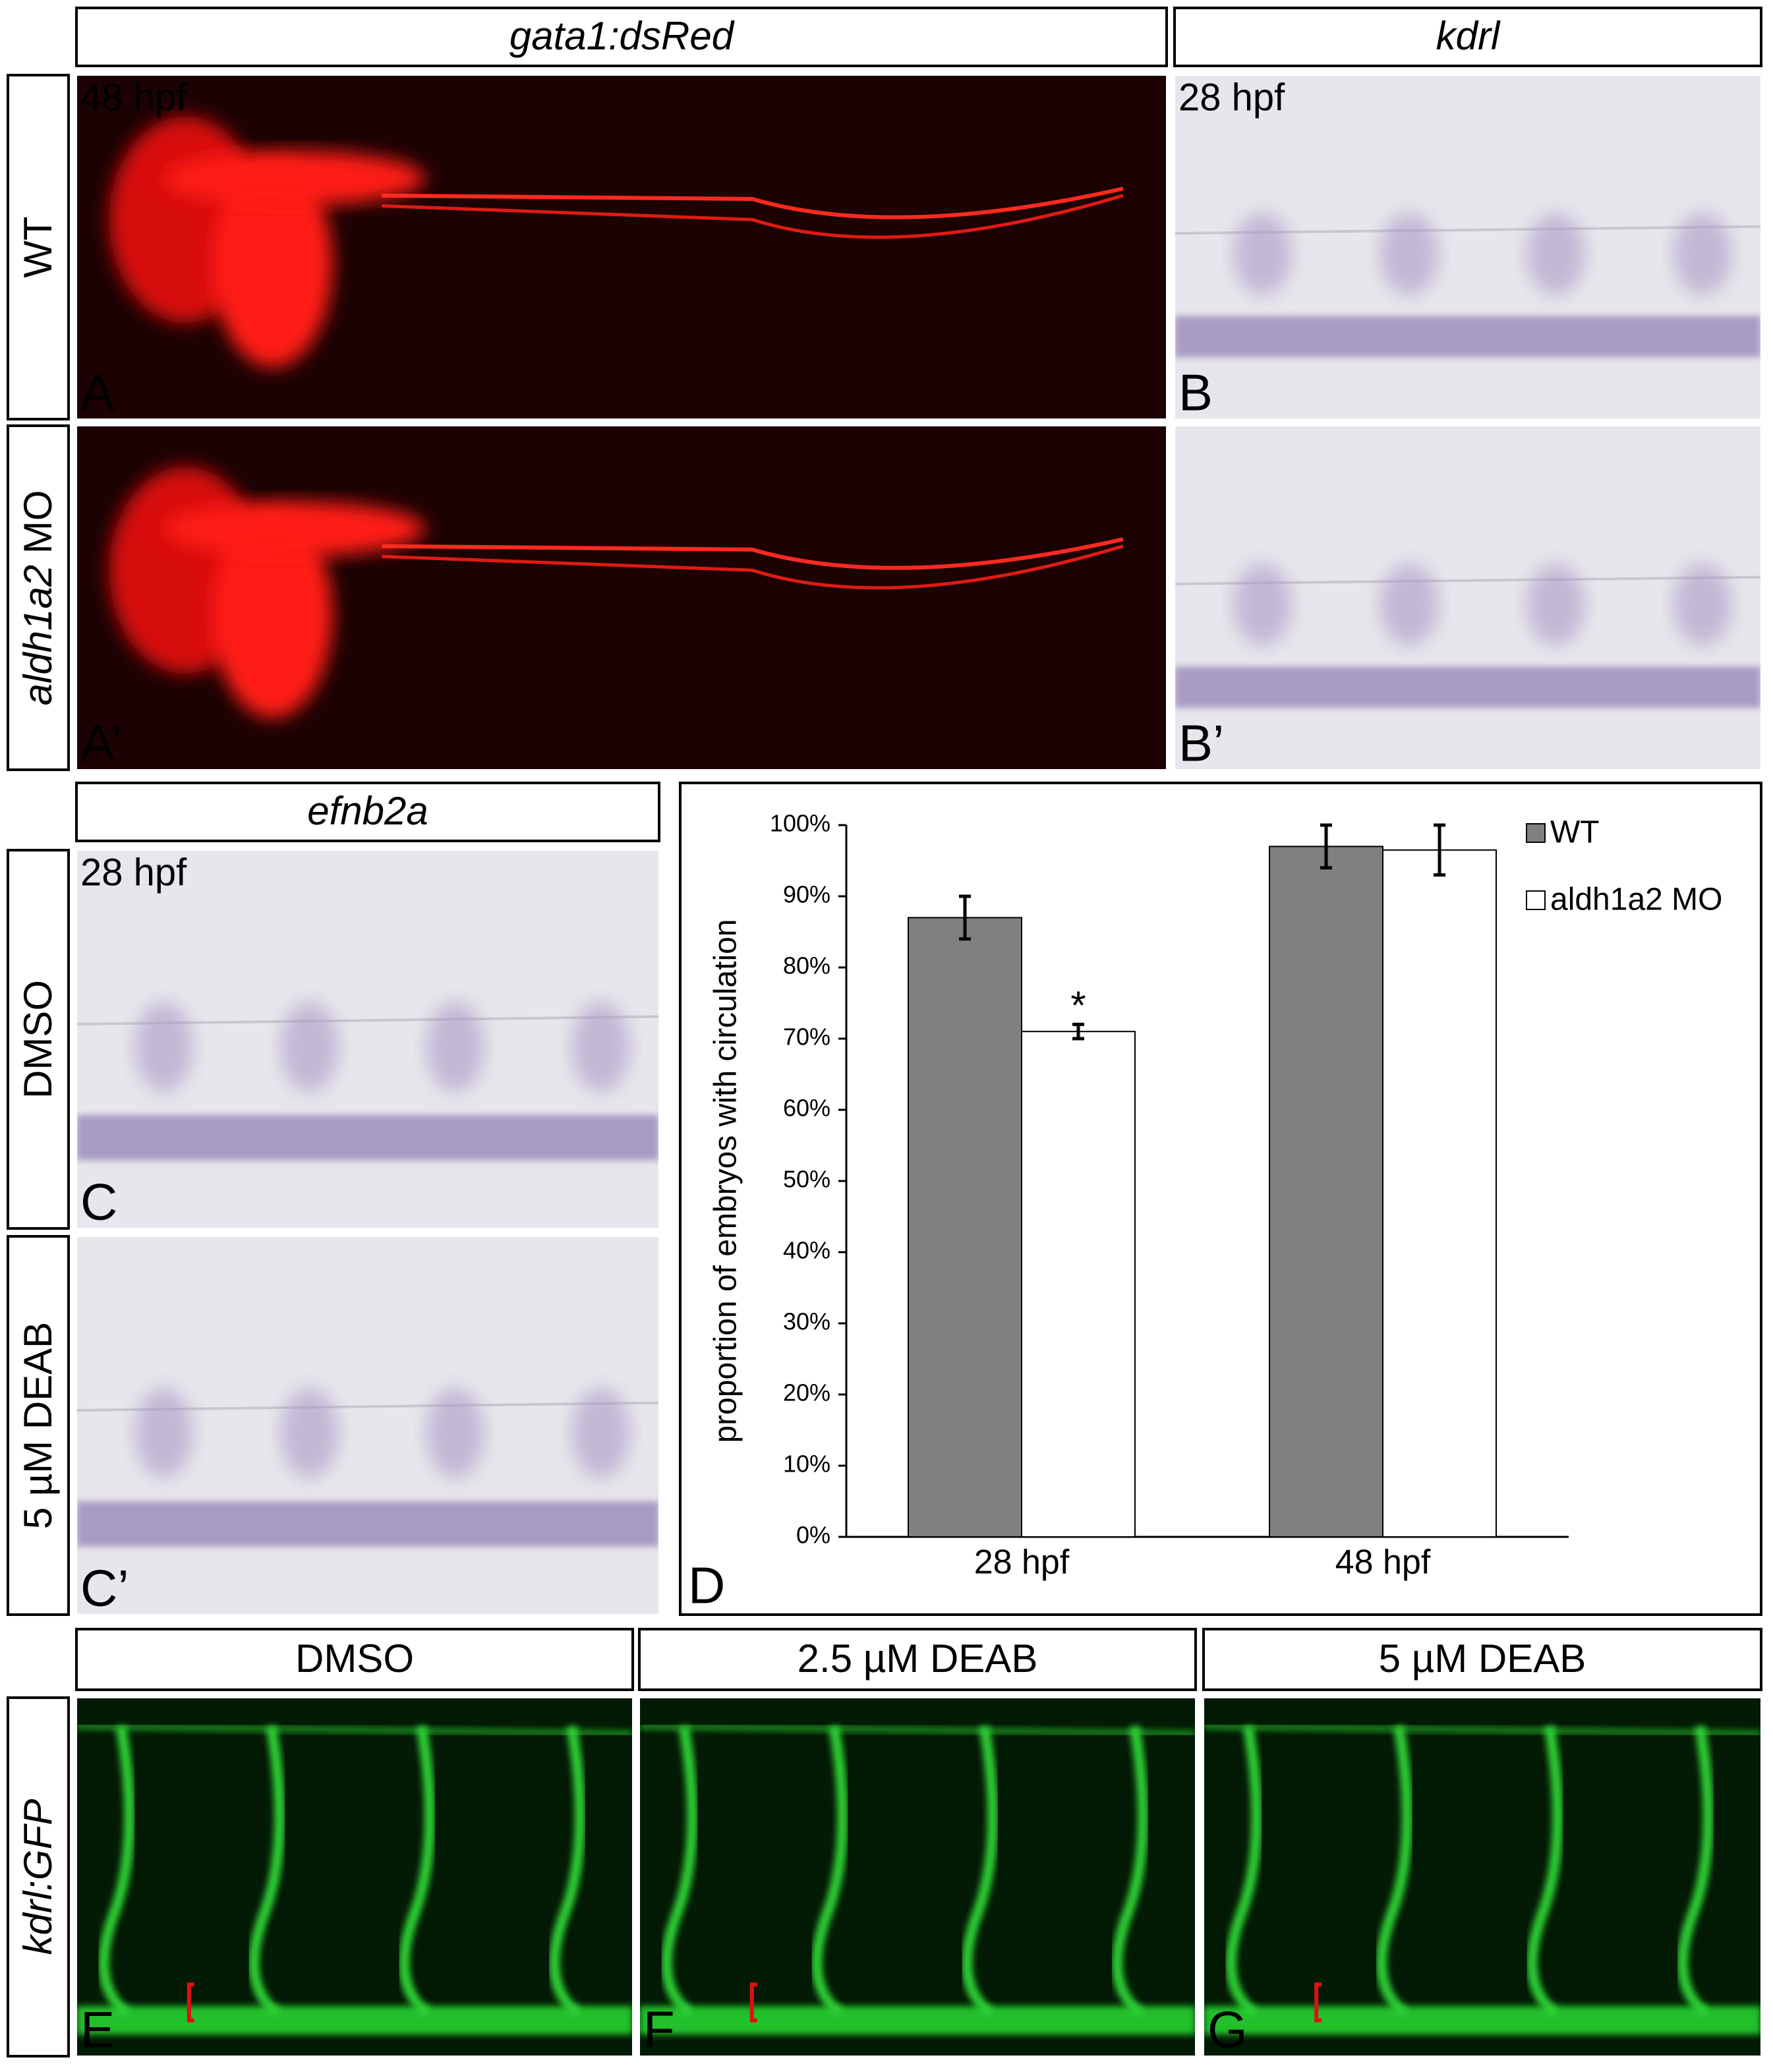  Describe the element at coordinates (806, 1464) in the screenshot. I see `y-tick-label: 10%` at that location.